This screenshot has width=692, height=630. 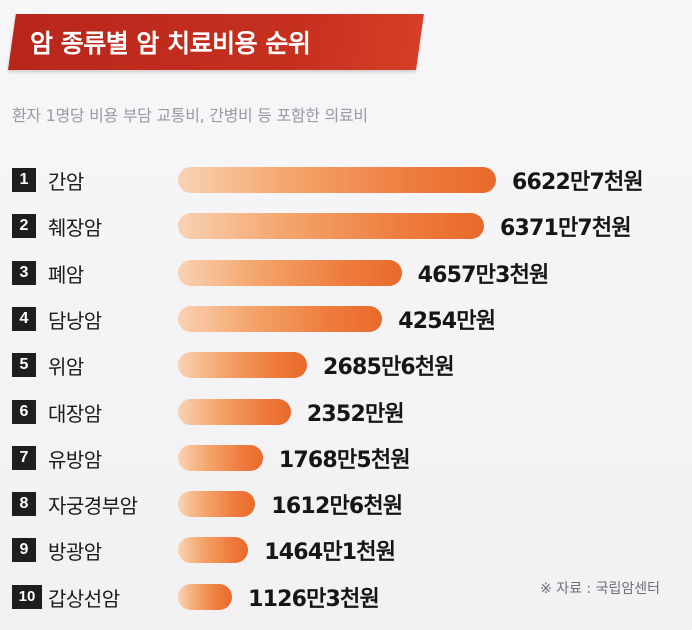 I want to click on data-label: 1612만6천원, so click(x=337, y=507).